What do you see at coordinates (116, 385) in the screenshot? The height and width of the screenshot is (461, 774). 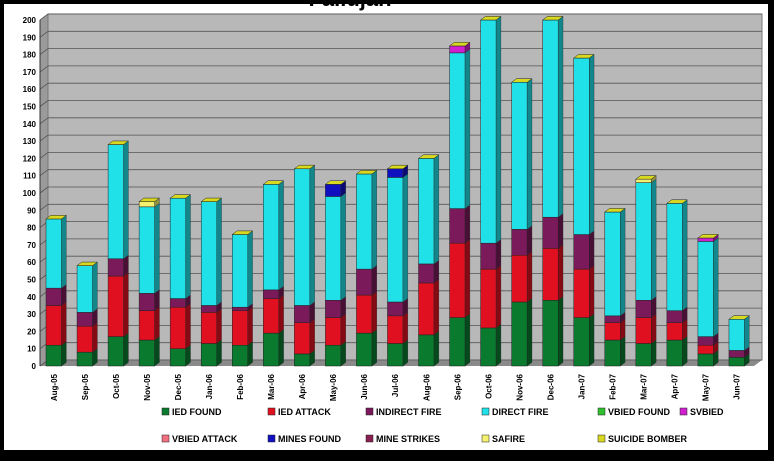 I see `x-tick-label: Oct-05` at bounding box center [116, 385].